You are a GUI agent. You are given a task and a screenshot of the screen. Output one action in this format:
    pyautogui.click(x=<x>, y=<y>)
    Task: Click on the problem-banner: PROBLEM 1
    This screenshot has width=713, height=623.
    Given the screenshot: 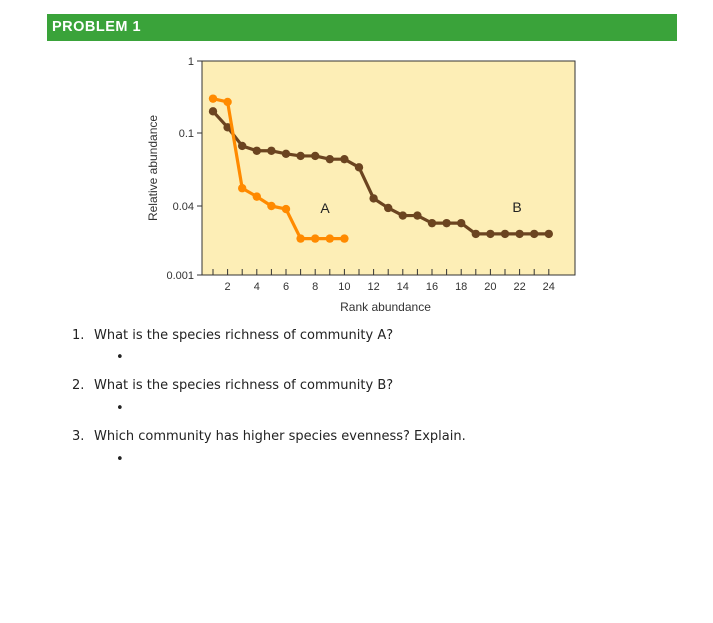 What is the action you would take?
    pyautogui.click(x=362, y=27)
    